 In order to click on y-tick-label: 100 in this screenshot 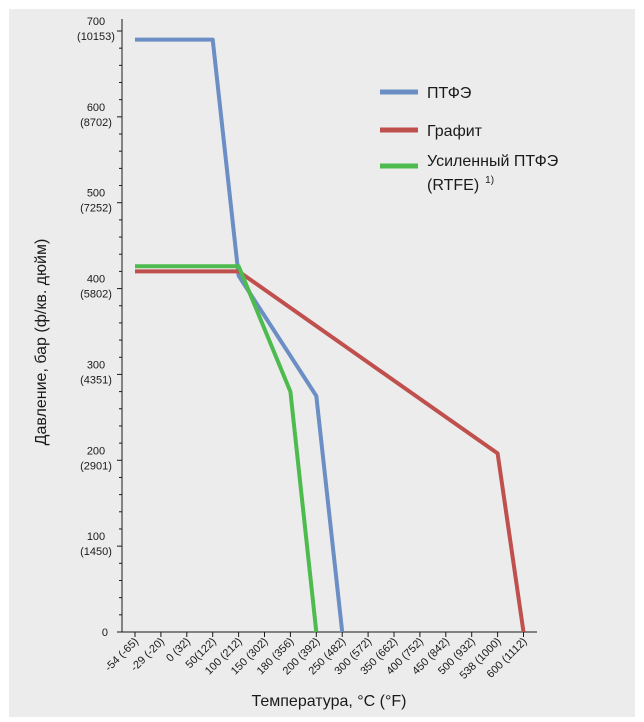, I will do `click(96, 537)`.